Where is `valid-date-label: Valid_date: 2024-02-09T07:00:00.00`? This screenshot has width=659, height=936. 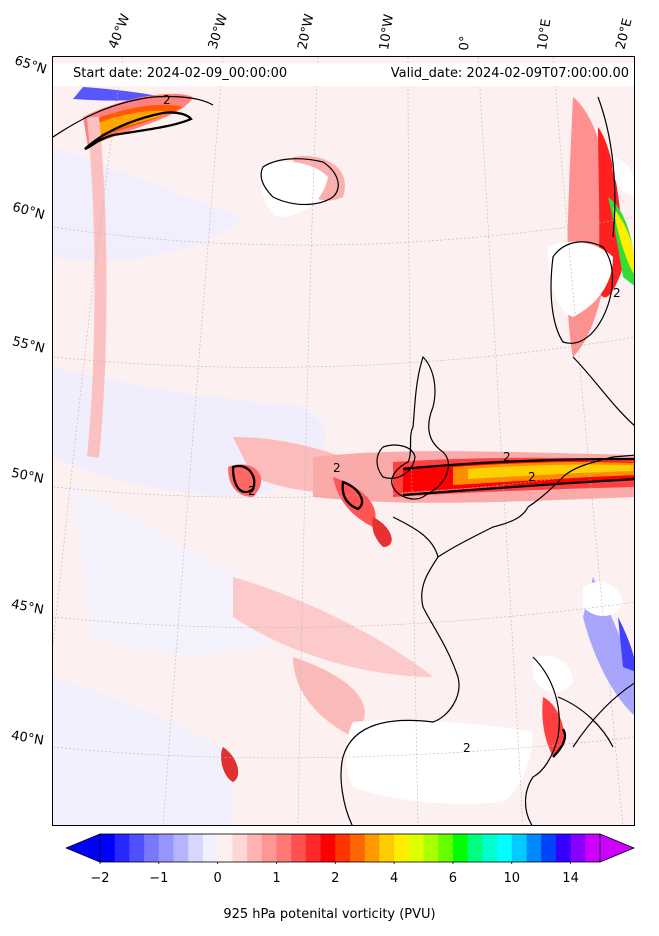
valid-date-label: Valid_date: 2024-02-09T07:00:00.00 is located at coordinates (509, 73).